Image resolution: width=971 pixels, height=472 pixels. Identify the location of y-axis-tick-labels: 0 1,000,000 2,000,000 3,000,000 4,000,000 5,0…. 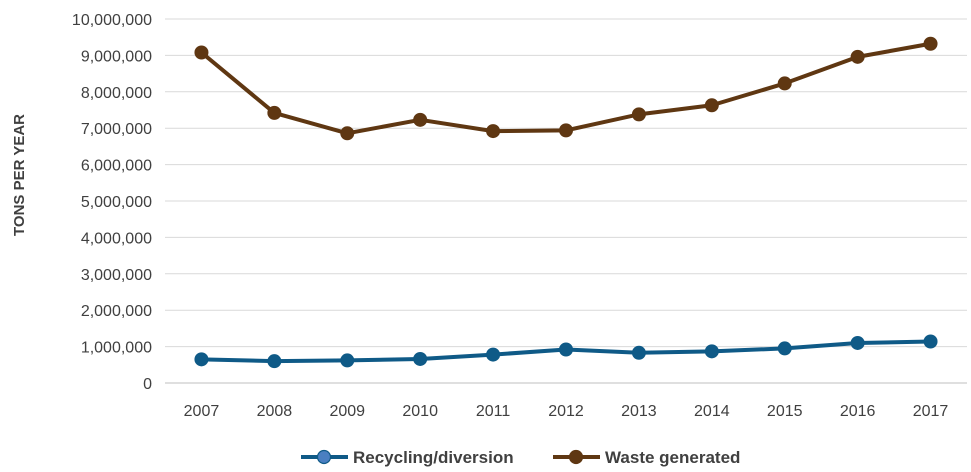
(112, 202).